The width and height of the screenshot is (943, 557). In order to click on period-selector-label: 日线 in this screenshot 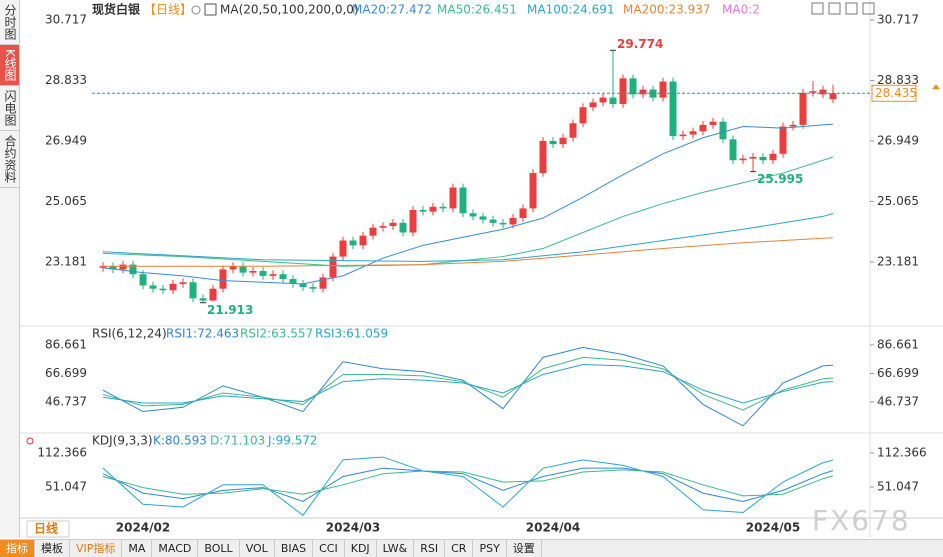, I will do `click(46, 528)`.